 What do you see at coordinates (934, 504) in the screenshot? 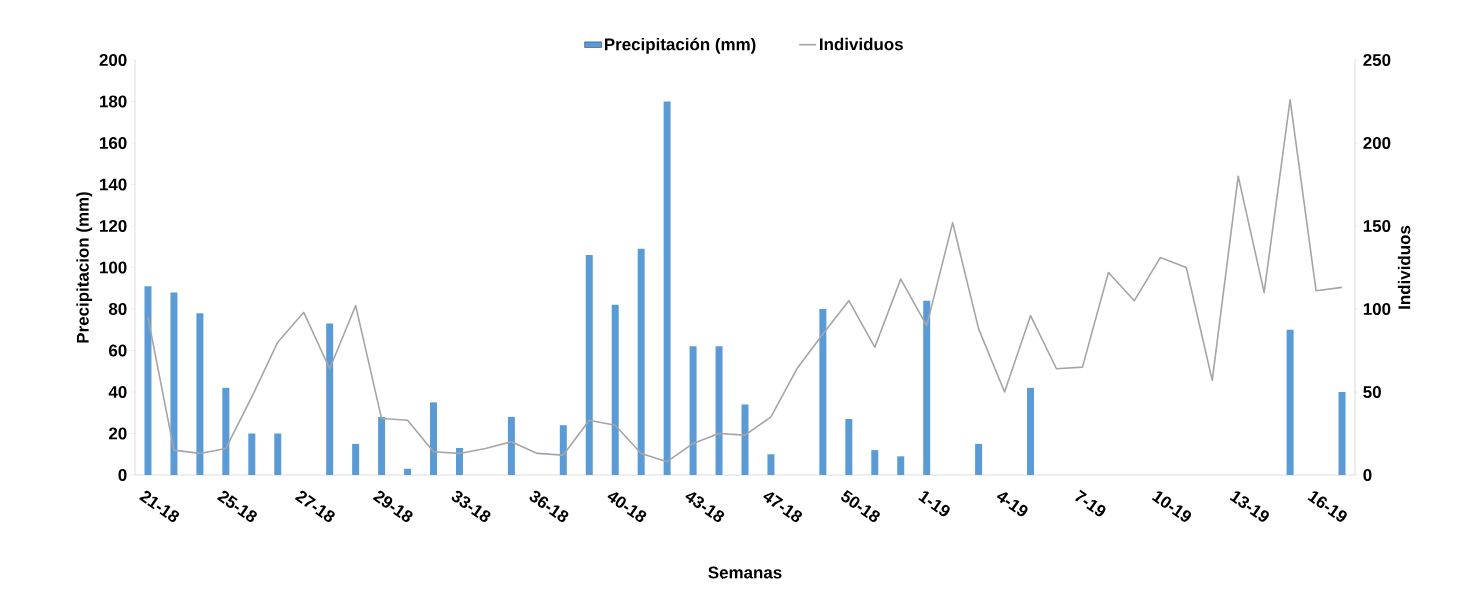
I see `x-tick-label: 1-19` at bounding box center [934, 504].